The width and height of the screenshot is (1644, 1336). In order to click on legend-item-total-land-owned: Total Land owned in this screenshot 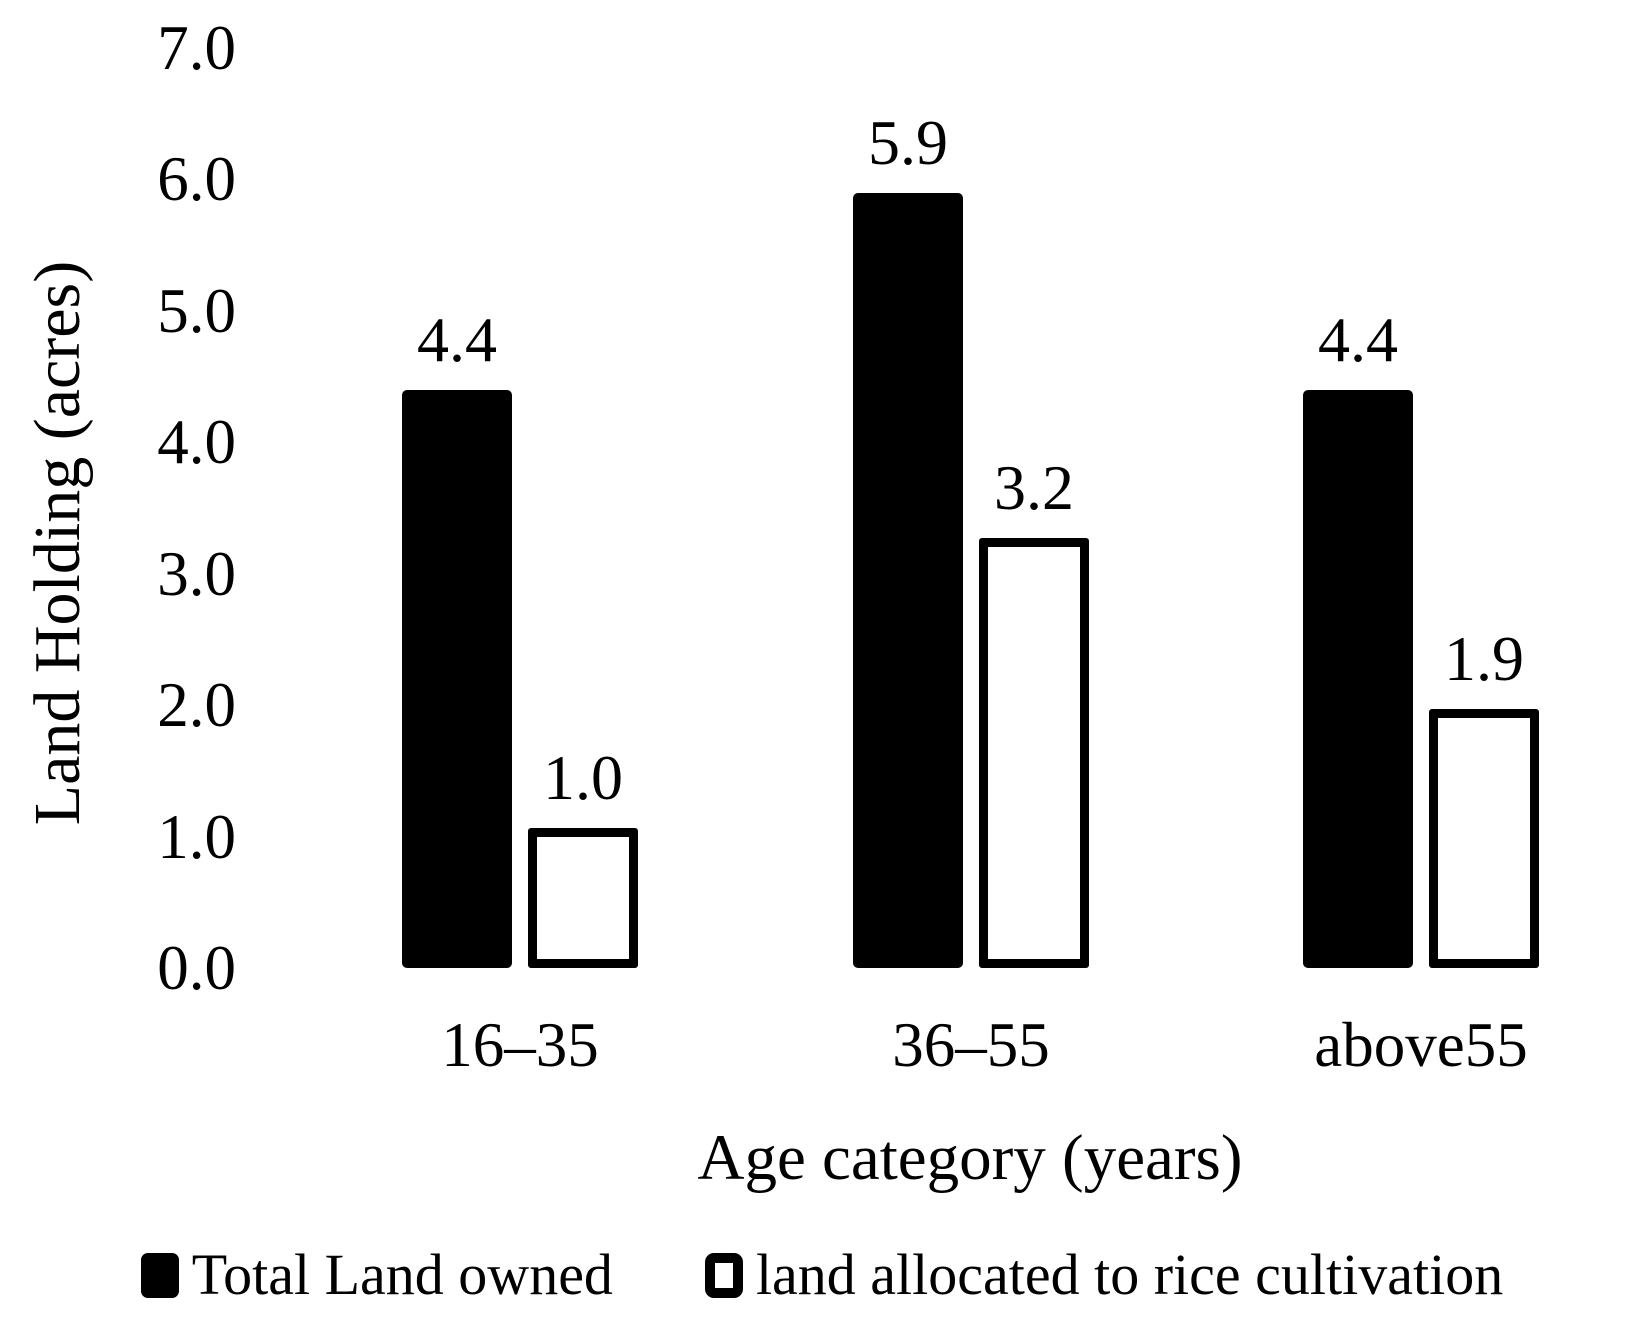, I will do `click(376, 1274)`.